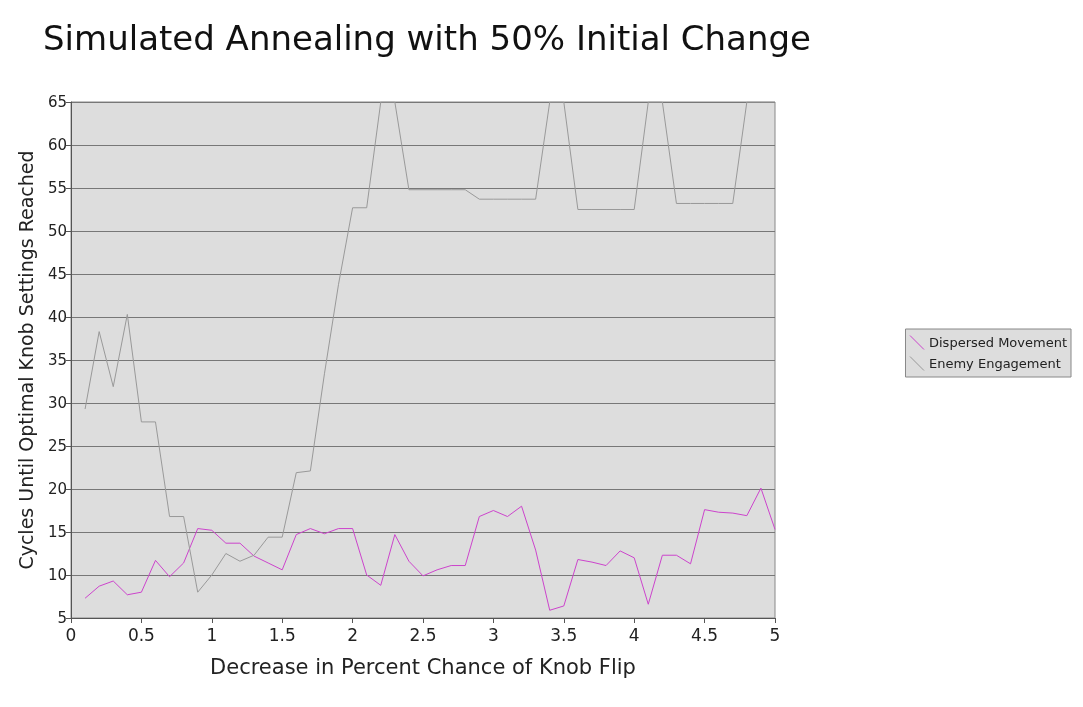 The height and width of the screenshot is (707, 1083). I want to click on line-series, so click(430, 549).